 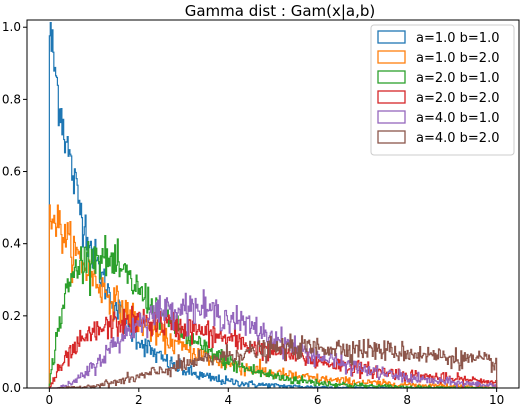 What do you see at coordinates (50, 398) in the screenshot?
I see `x-tick-label: 0` at bounding box center [50, 398].